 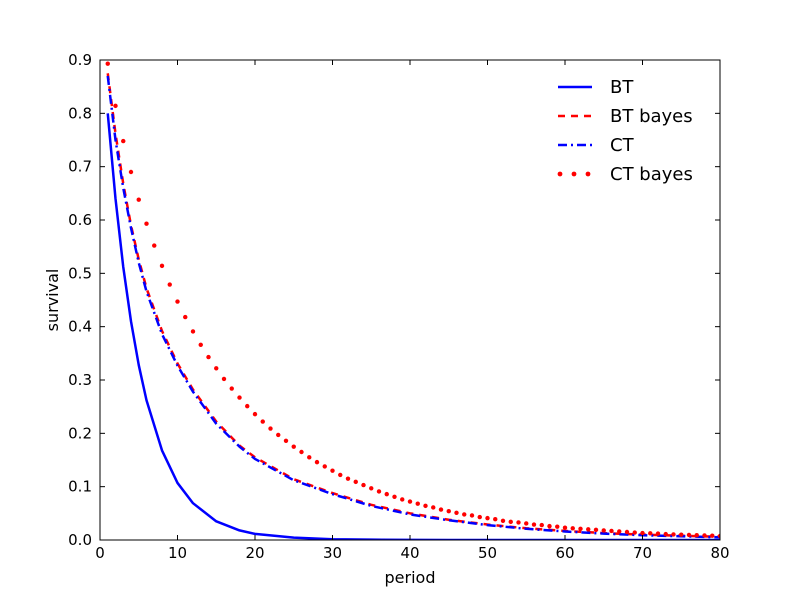 What do you see at coordinates (80, 433) in the screenshot?
I see `y-tick-label: 0.2` at bounding box center [80, 433].